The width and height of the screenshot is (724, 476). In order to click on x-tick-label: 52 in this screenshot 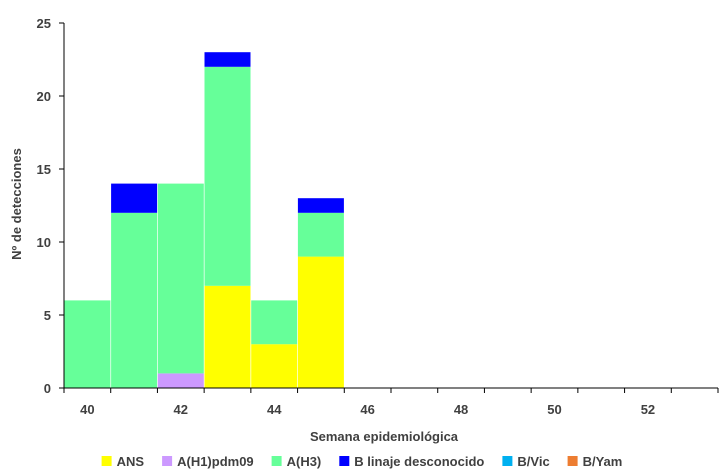, I will do `click(648, 409)`.